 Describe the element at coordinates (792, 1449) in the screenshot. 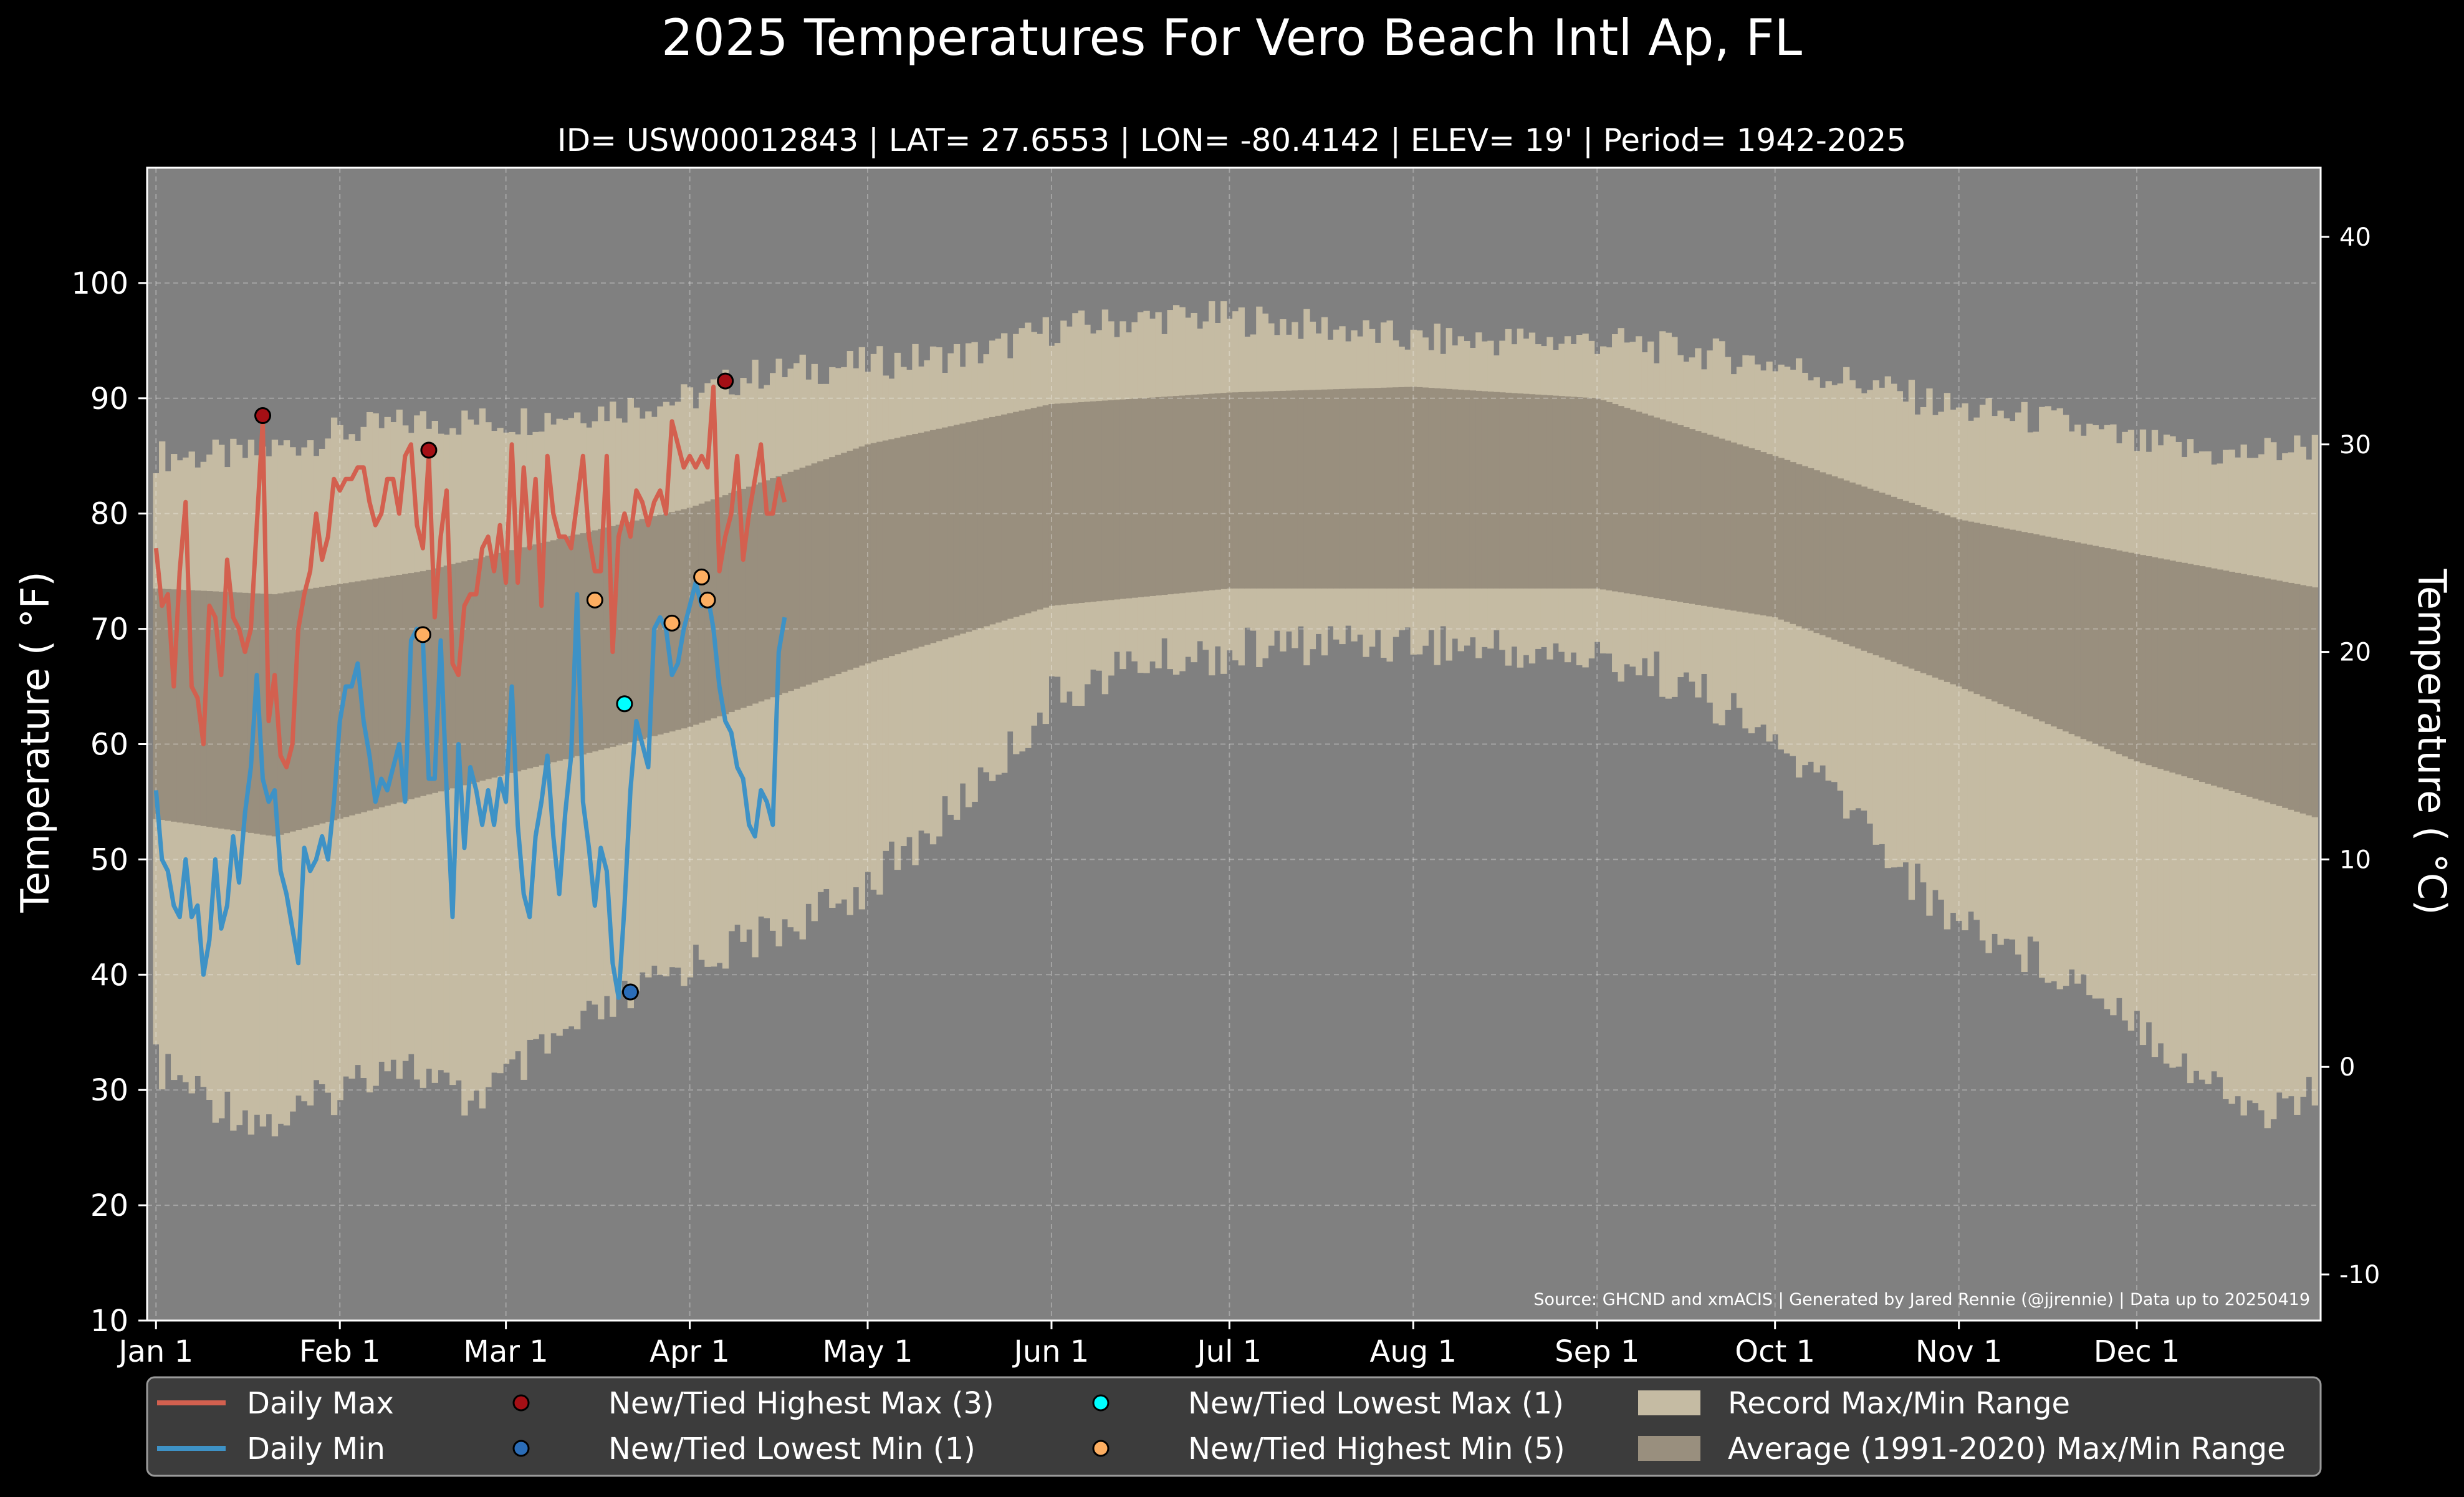

I see `legend-label: New/Tied Lowest Min (1)` at that location.